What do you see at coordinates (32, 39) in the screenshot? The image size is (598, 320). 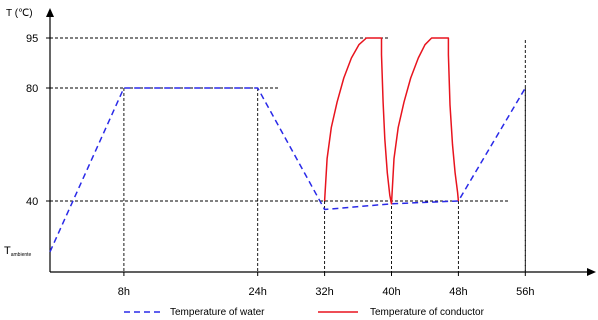 I see `y-tick-label-95: 95` at bounding box center [32, 39].